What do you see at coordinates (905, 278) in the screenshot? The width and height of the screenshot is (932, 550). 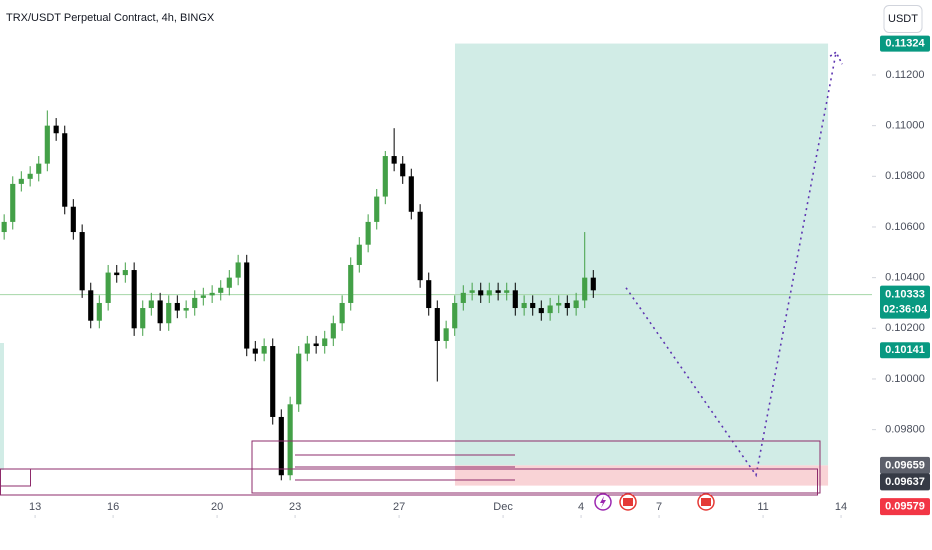 I see `y-tick-label: 0.10400` at bounding box center [905, 278].